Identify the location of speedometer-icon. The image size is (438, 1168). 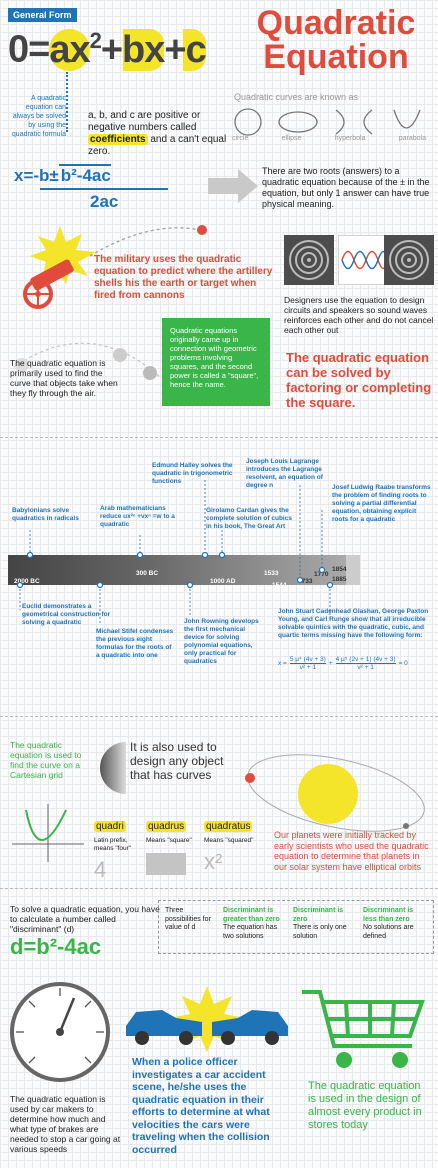
(60, 1032).